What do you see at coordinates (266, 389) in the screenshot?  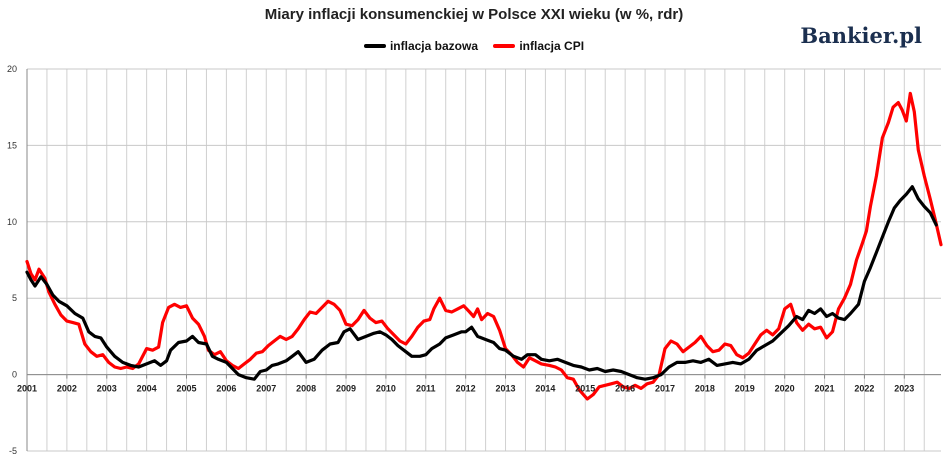 I see `x-tick-label: 2007` at bounding box center [266, 389].